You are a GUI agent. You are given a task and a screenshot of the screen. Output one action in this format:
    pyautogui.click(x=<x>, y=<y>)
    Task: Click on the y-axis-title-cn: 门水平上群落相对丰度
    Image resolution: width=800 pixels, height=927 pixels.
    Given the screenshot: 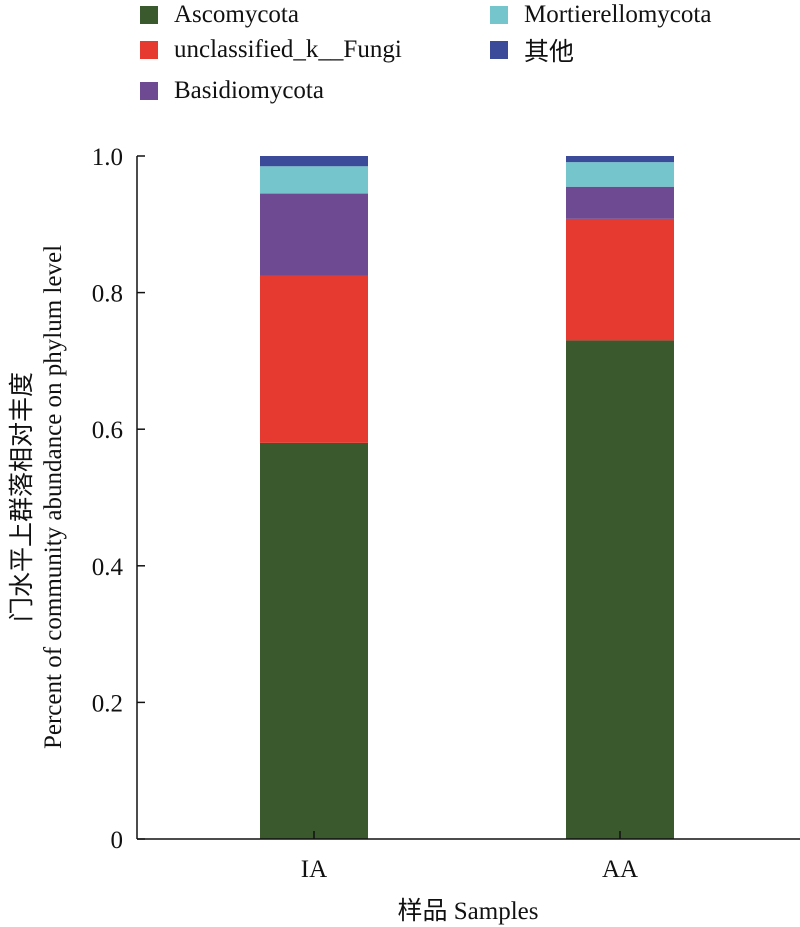 What is the action you would take?
    pyautogui.click(x=22, y=497)
    